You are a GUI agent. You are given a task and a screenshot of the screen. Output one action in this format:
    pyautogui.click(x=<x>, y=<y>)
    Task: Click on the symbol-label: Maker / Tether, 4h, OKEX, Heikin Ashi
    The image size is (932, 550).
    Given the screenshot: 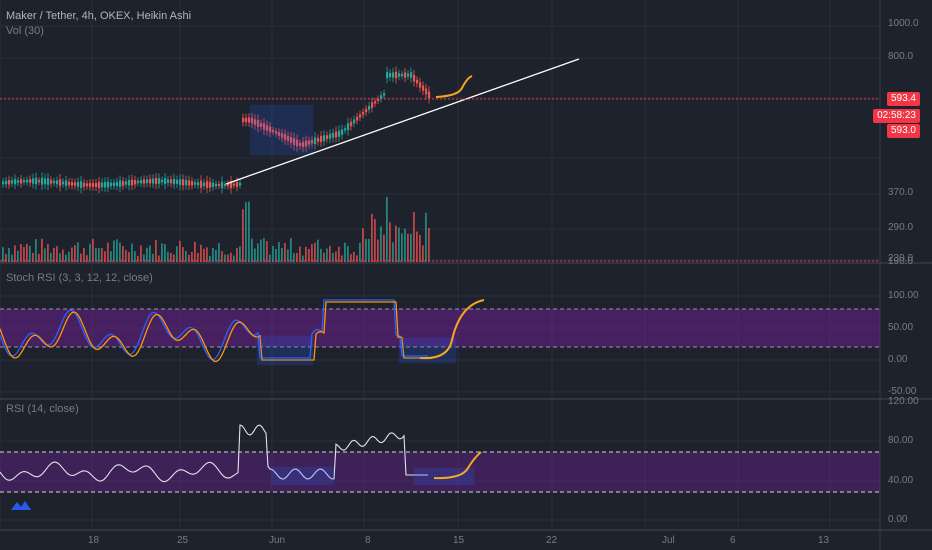 What is the action you would take?
    pyautogui.click(x=99, y=16)
    